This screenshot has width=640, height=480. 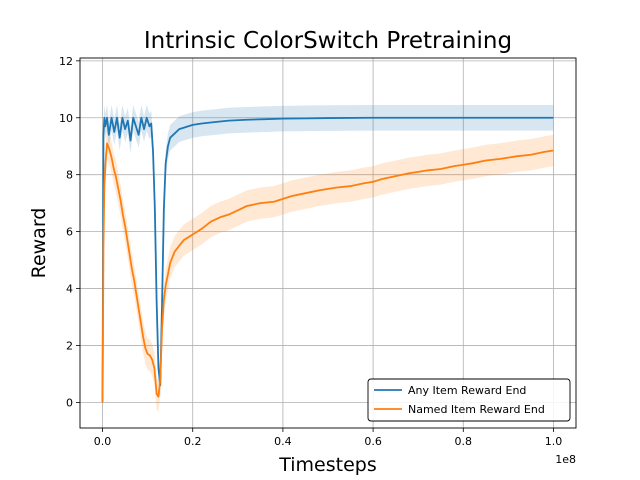 I want to click on x-tick-label: 0.0, so click(x=103, y=441).